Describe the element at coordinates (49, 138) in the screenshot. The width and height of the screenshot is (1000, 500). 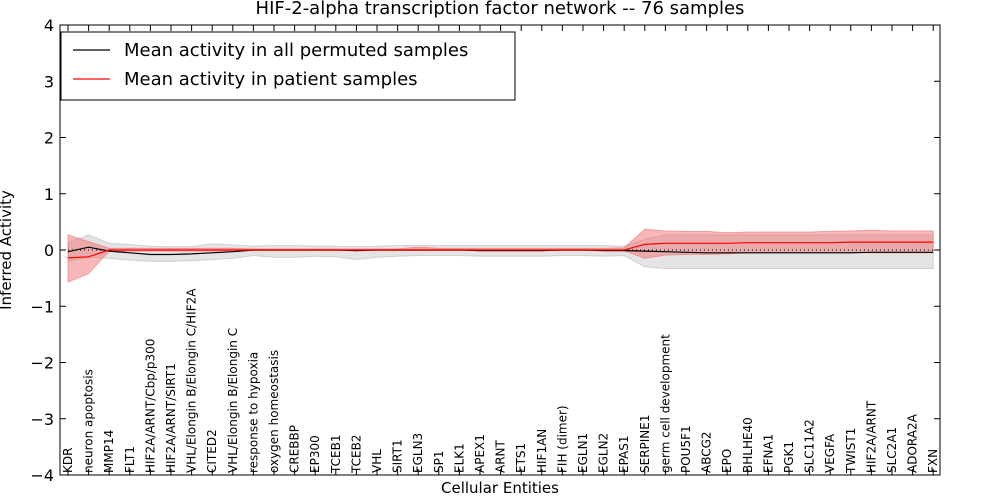
I see `y-tick-label: 2` at that location.